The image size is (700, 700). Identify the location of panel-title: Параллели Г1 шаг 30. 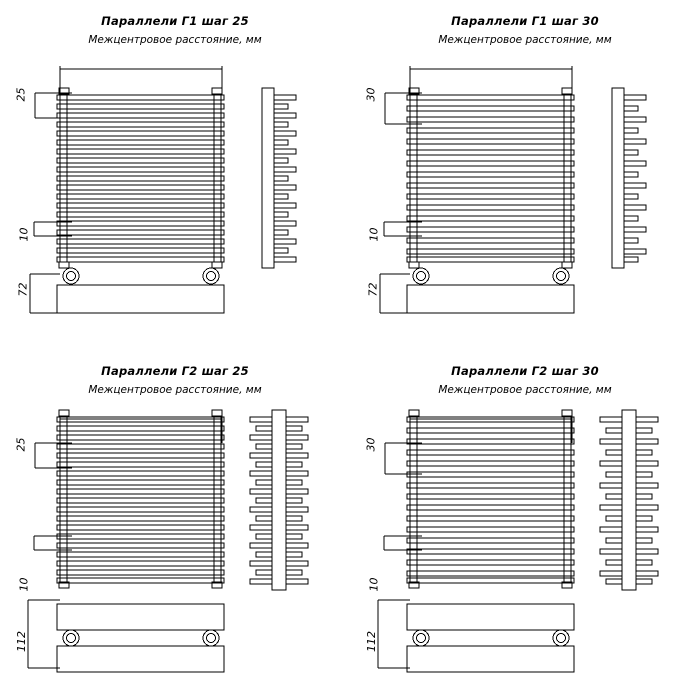
(525, 21).